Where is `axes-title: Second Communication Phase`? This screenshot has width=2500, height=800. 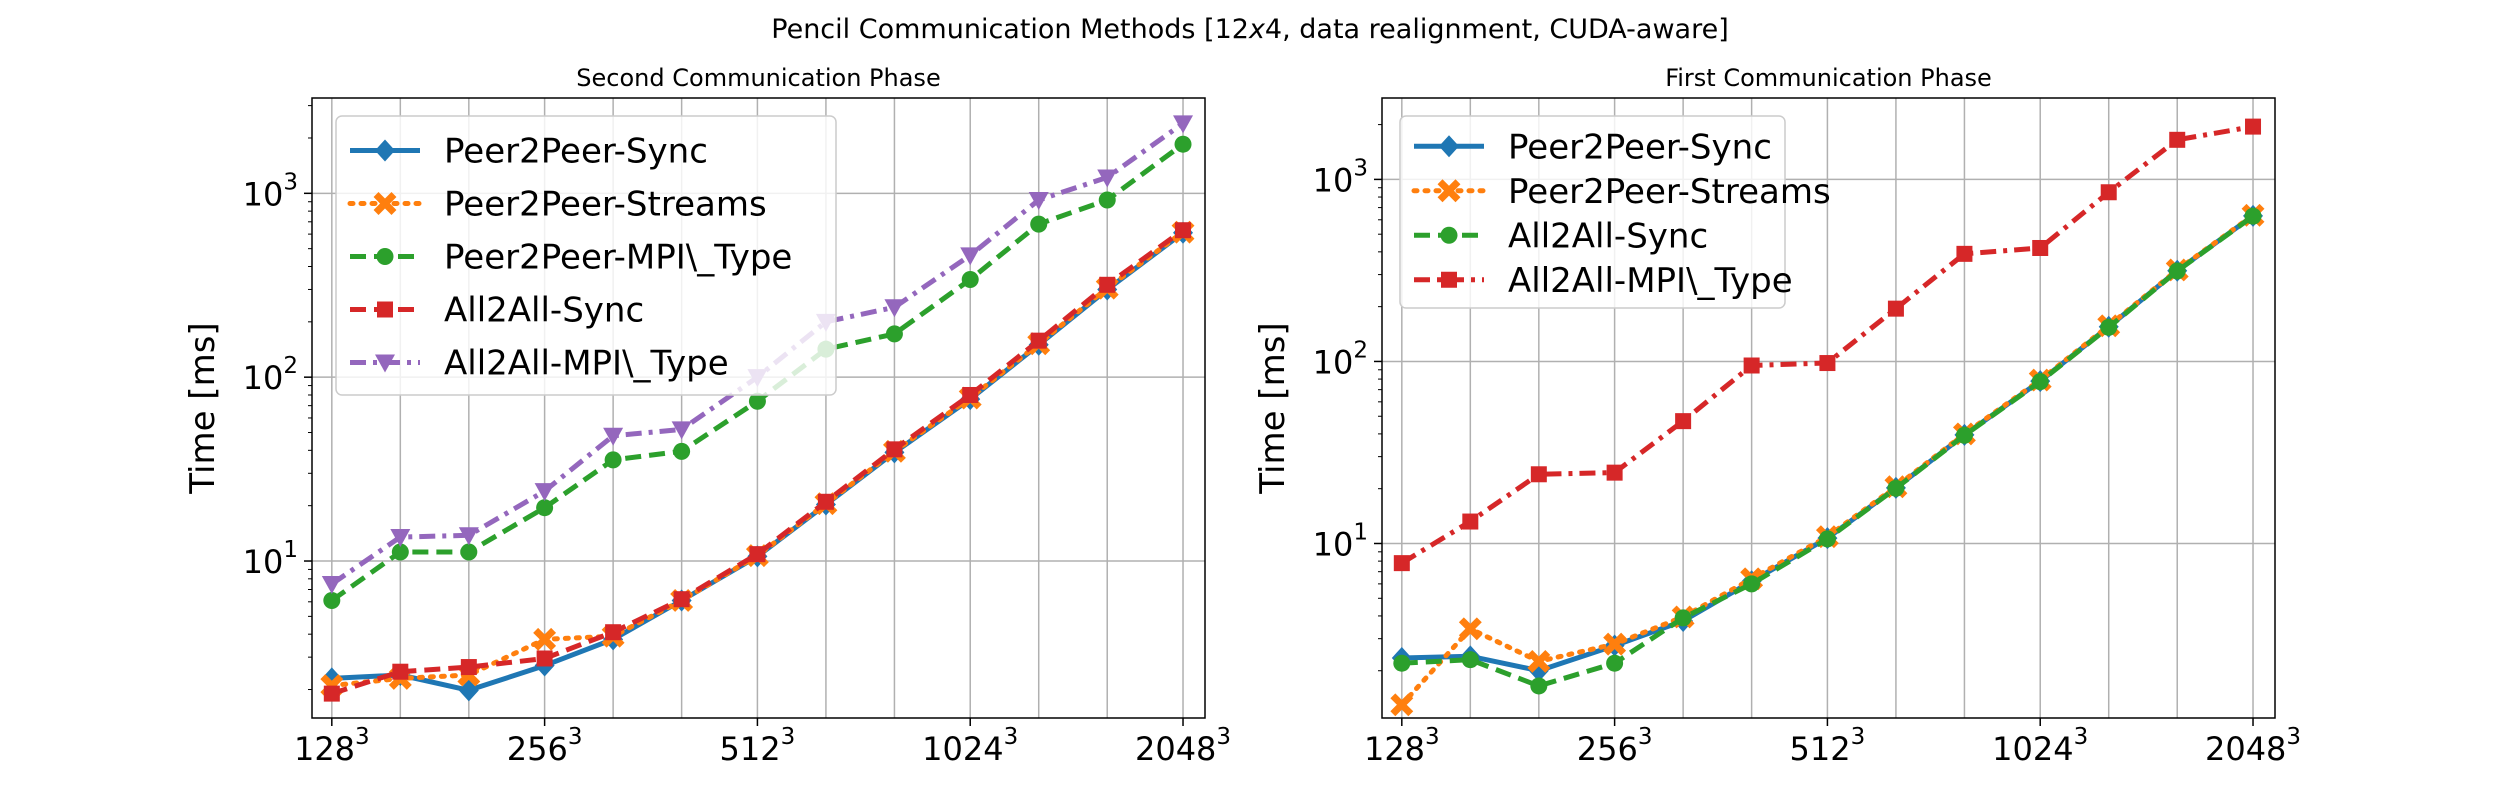 axes-title: Second Communication Phase is located at coordinates (758, 78).